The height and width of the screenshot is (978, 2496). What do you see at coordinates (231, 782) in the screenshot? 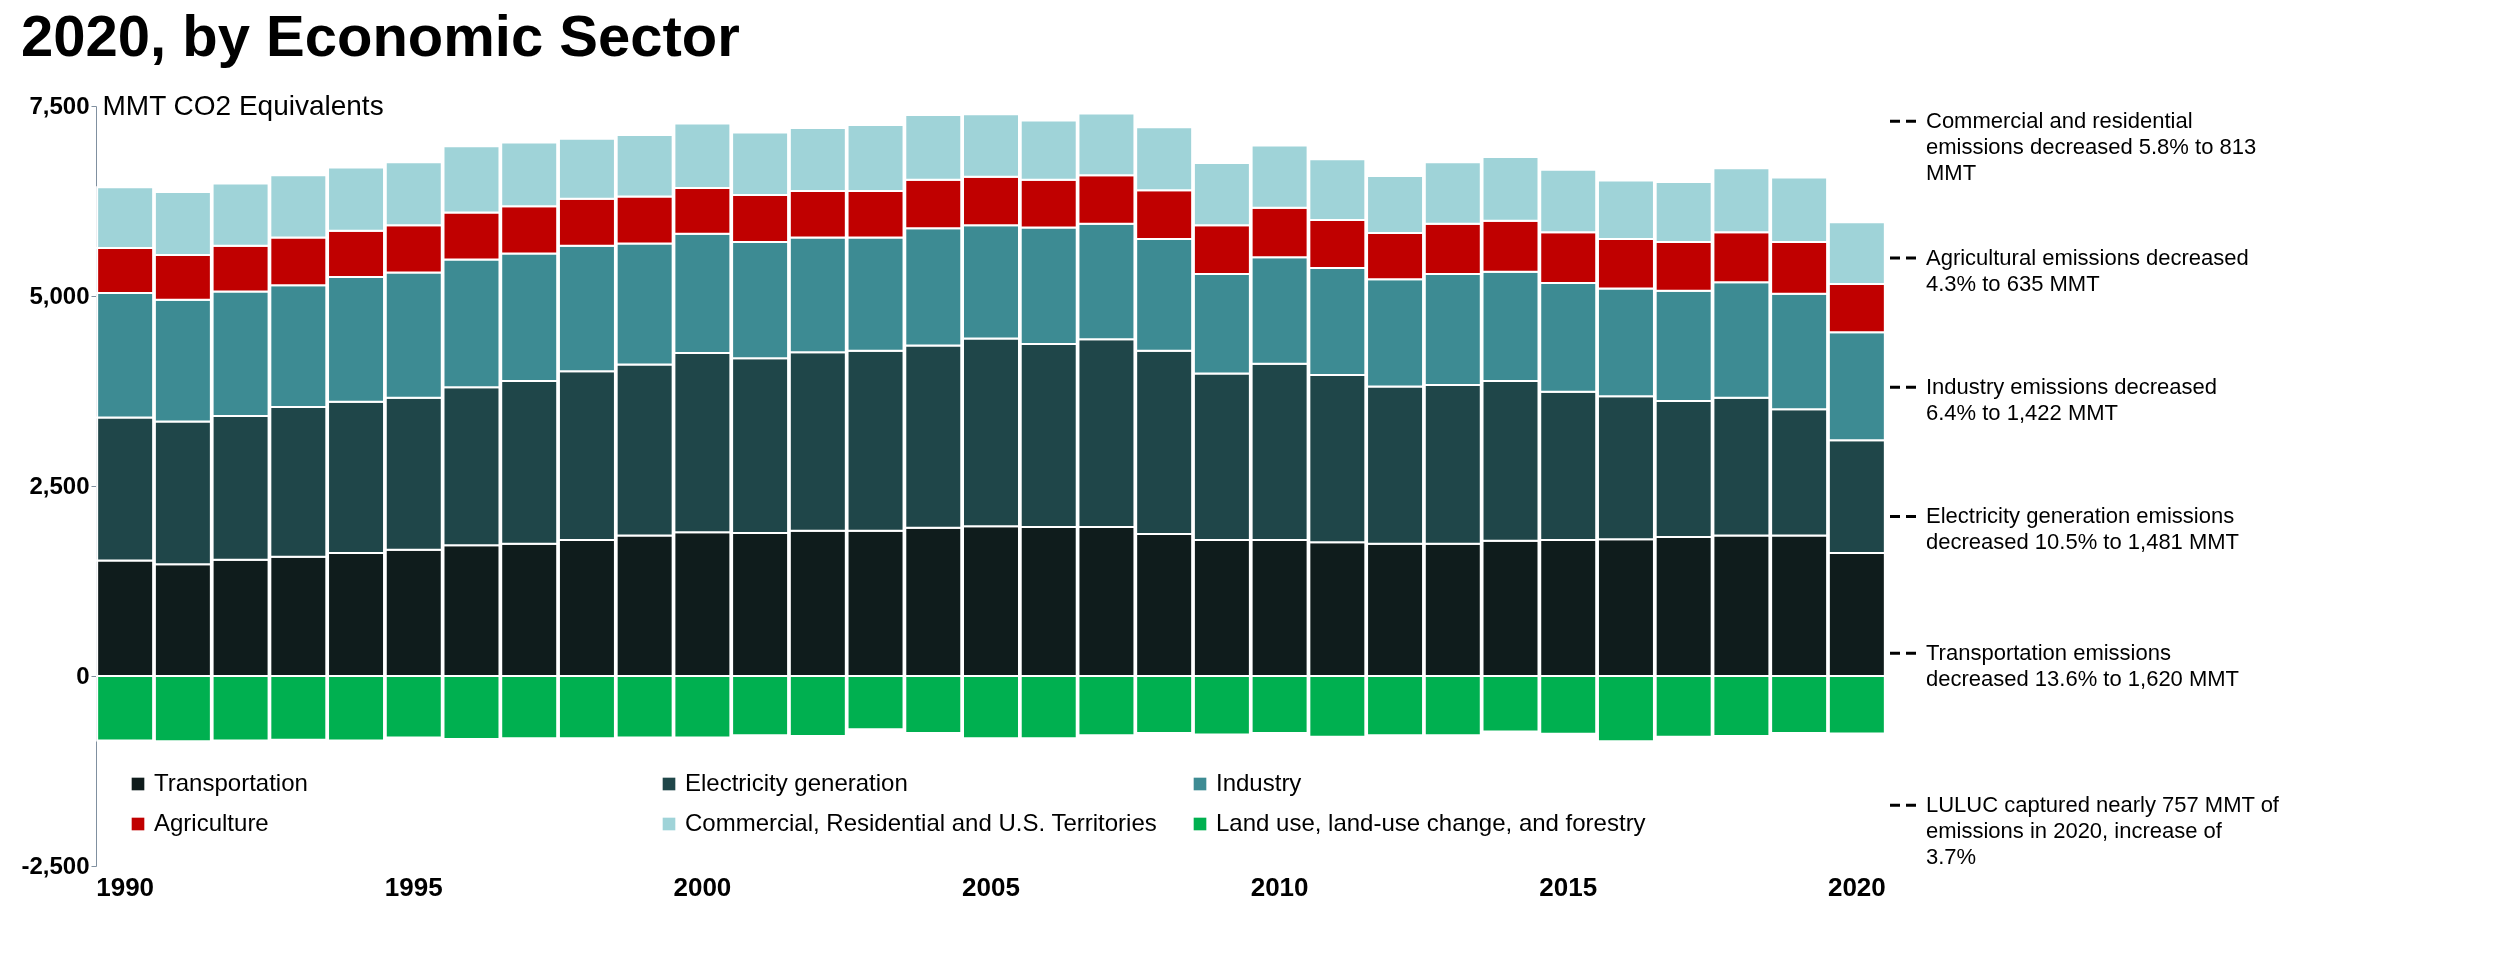
I see `legend-label: Transportation` at bounding box center [231, 782].